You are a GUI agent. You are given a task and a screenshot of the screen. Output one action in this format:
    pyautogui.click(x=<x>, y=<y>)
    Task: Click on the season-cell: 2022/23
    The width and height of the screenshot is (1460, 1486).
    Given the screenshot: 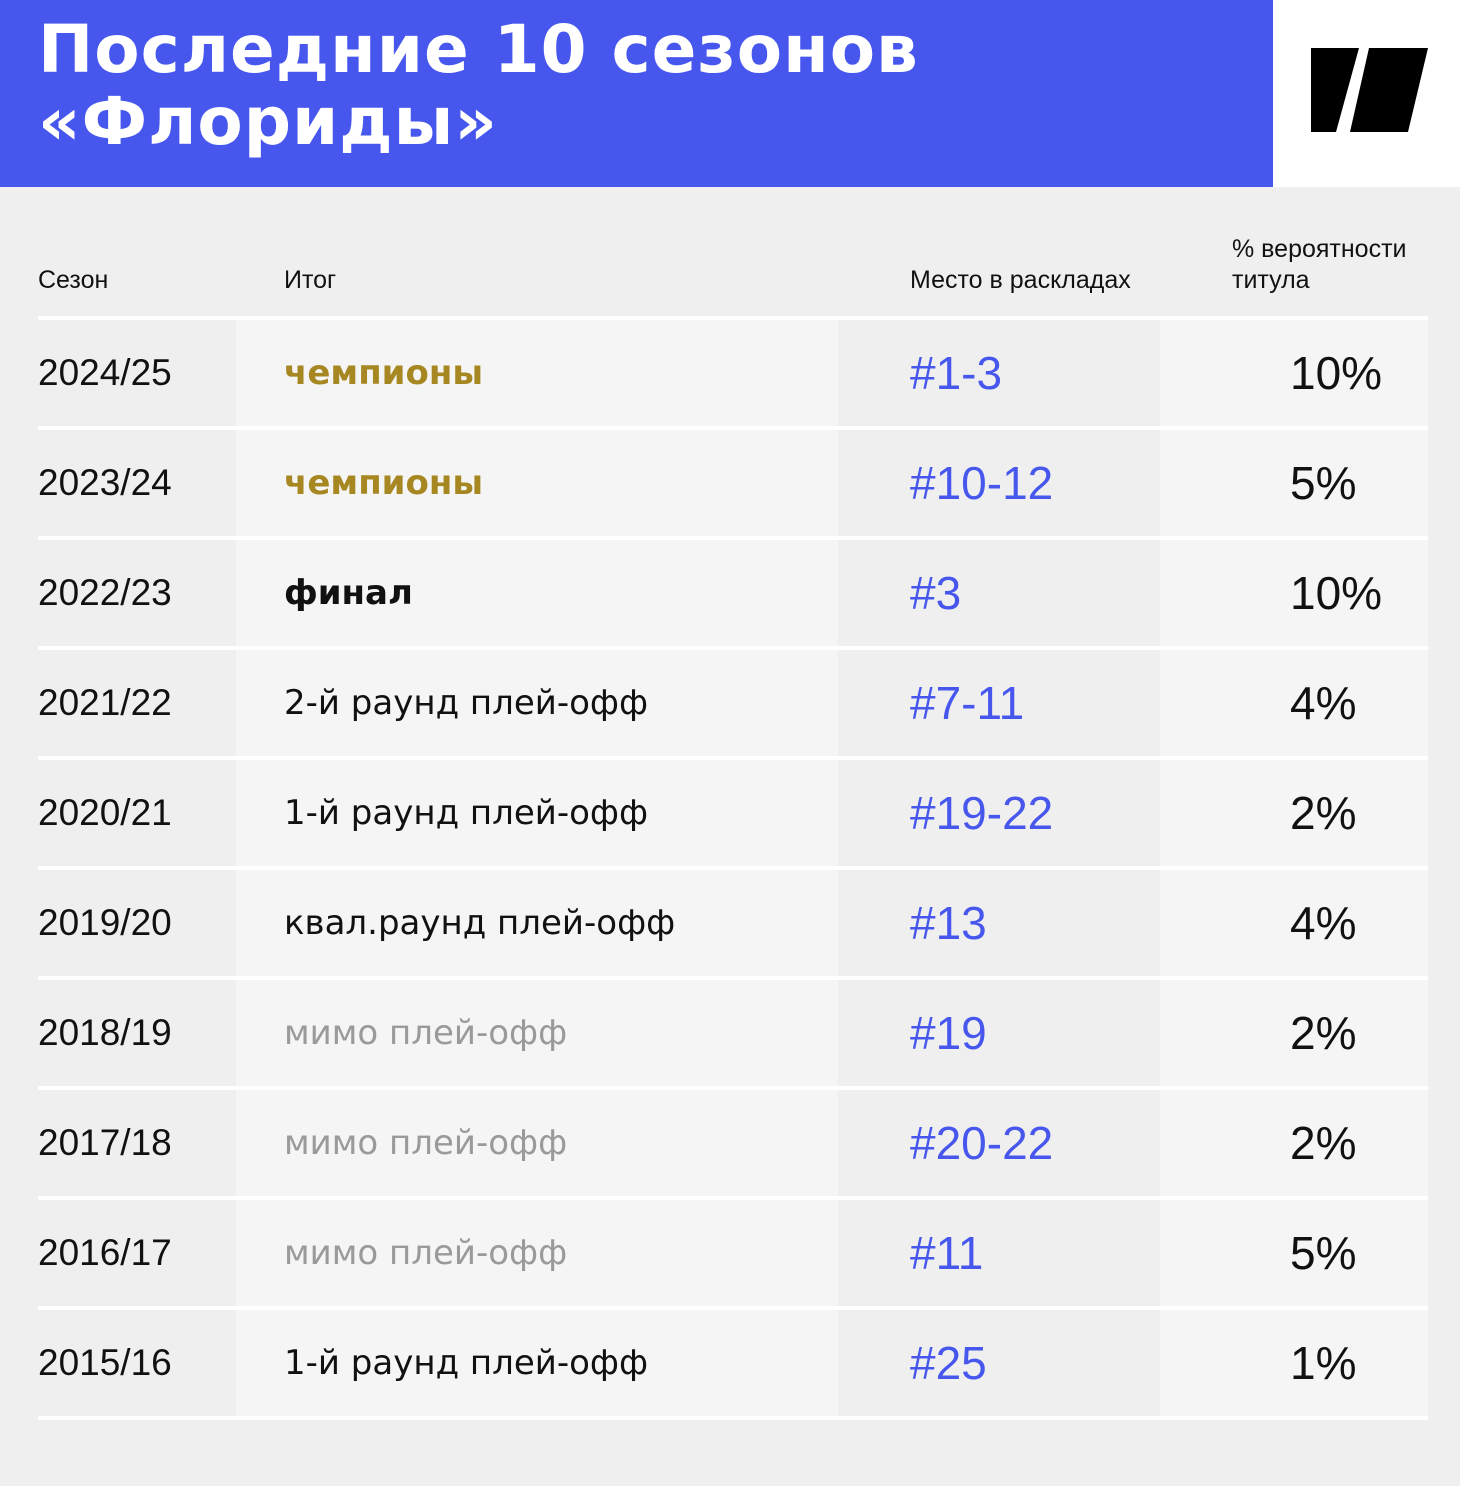 What is the action you would take?
    pyautogui.click(x=105, y=592)
    